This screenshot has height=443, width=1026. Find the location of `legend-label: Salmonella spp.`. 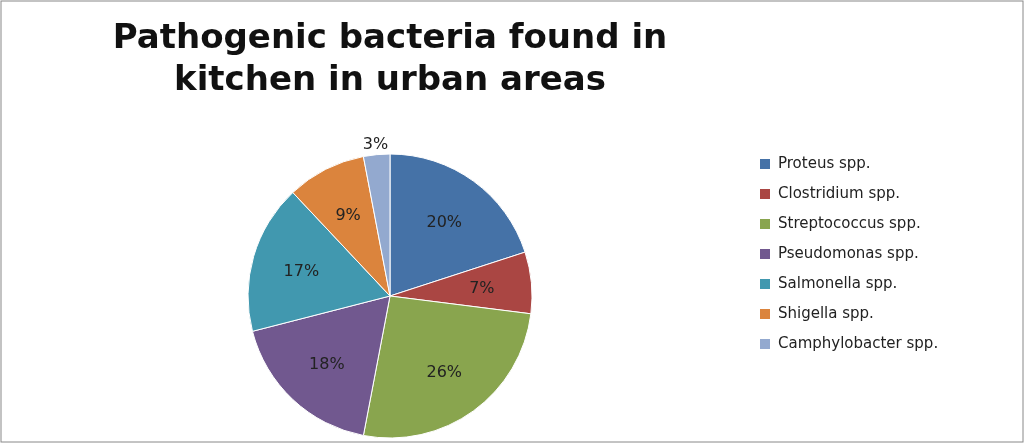

legend-label: Salmonella spp. is located at coordinates (838, 283).